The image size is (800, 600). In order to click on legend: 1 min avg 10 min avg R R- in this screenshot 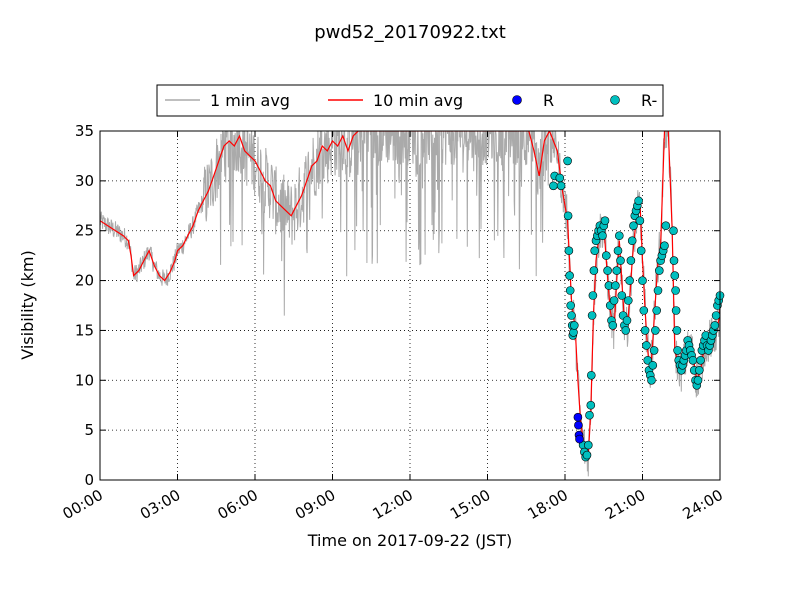, I will do `click(410, 100)`.